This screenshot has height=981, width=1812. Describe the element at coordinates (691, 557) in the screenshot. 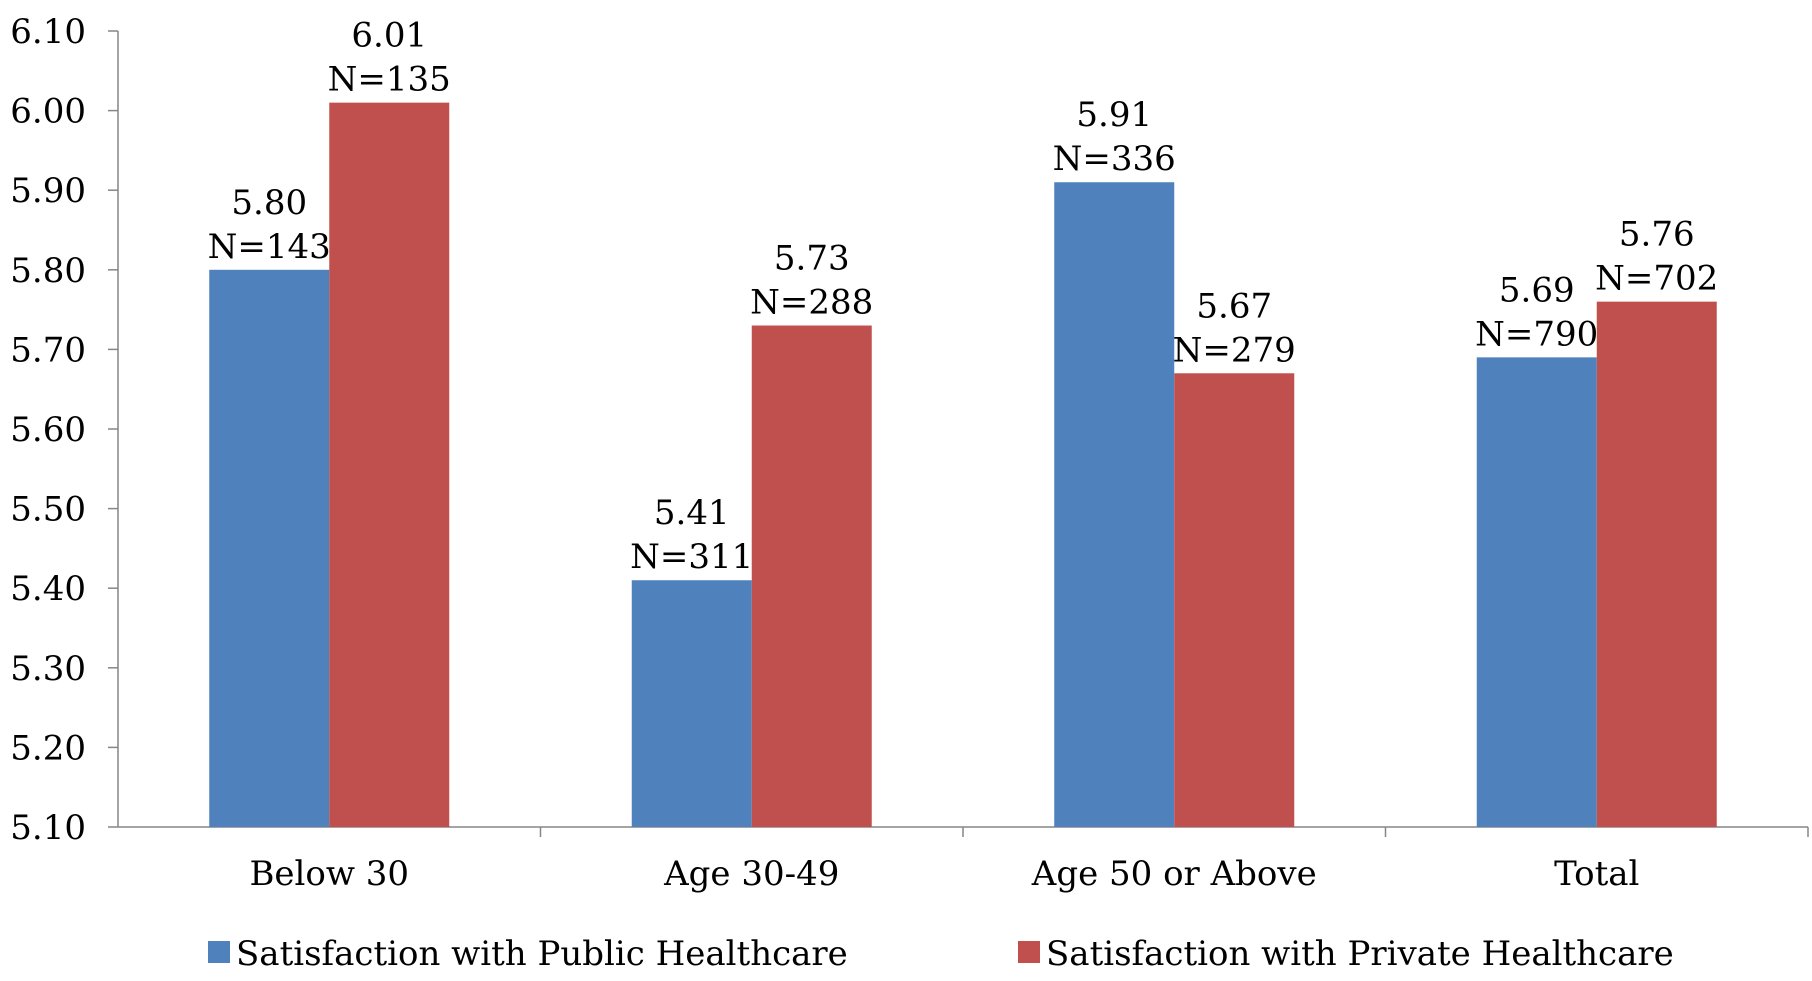

I see `bar-n-label: N=311` at that location.